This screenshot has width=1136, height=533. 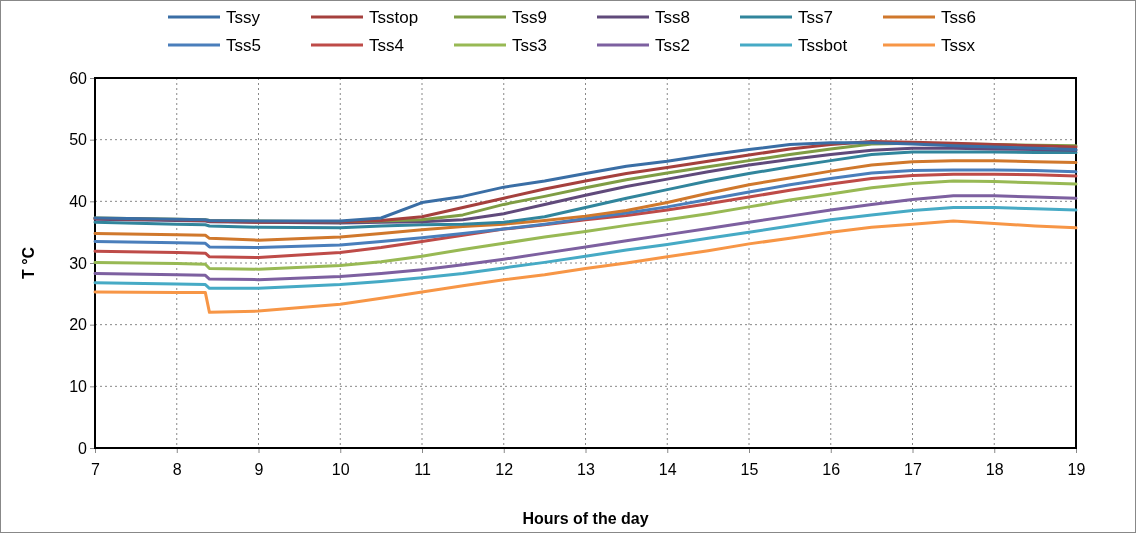 What do you see at coordinates (958, 17) in the screenshot?
I see `legend-label: Tss6` at bounding box center [958, 17].